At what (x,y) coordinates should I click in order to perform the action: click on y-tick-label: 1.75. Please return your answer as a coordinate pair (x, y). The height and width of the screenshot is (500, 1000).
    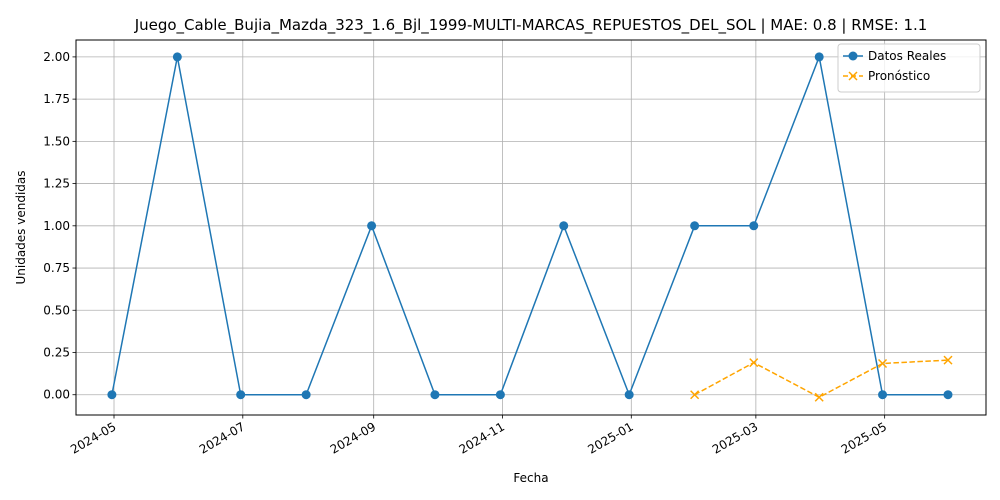
    Looking at the image, I should click on (56, 99).